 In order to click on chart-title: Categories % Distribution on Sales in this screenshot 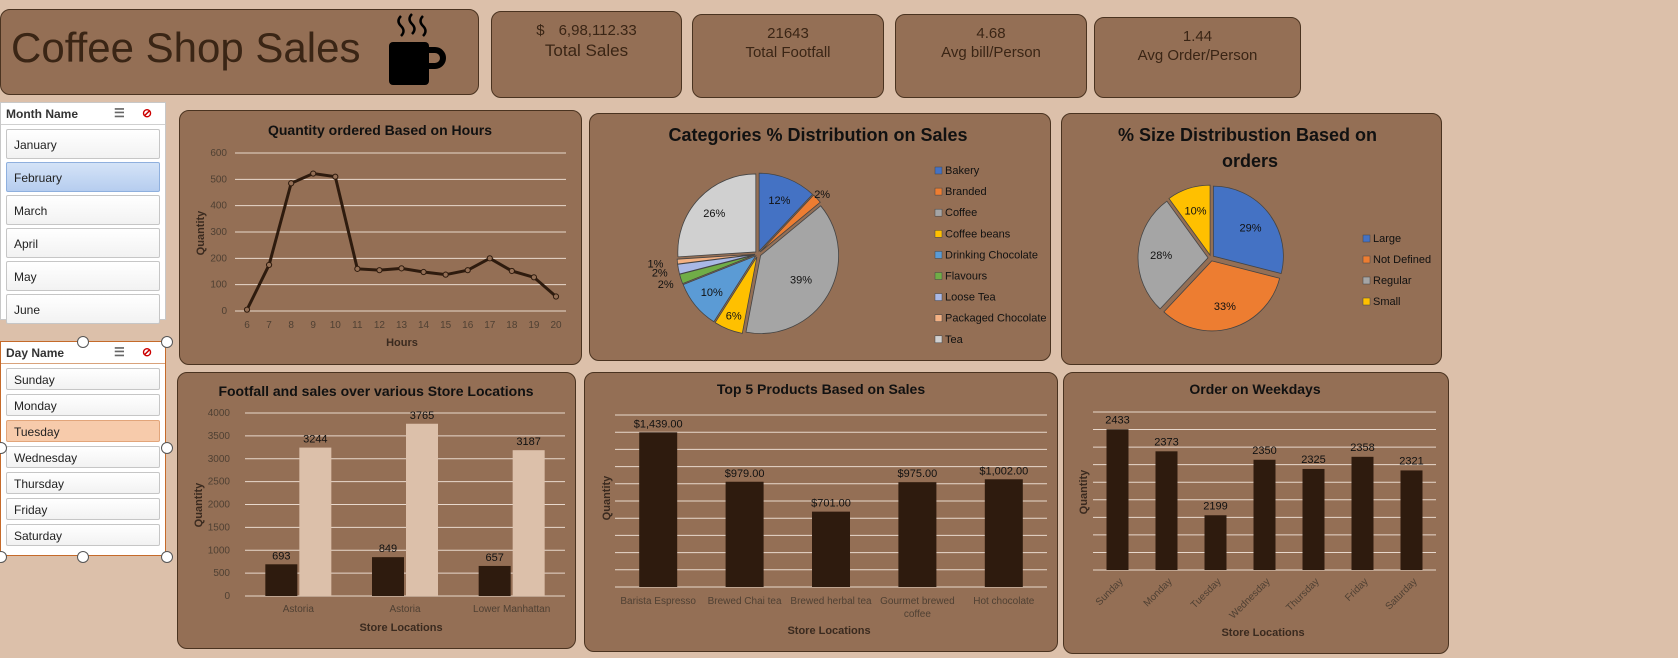, I will do `click(817, 135)`.